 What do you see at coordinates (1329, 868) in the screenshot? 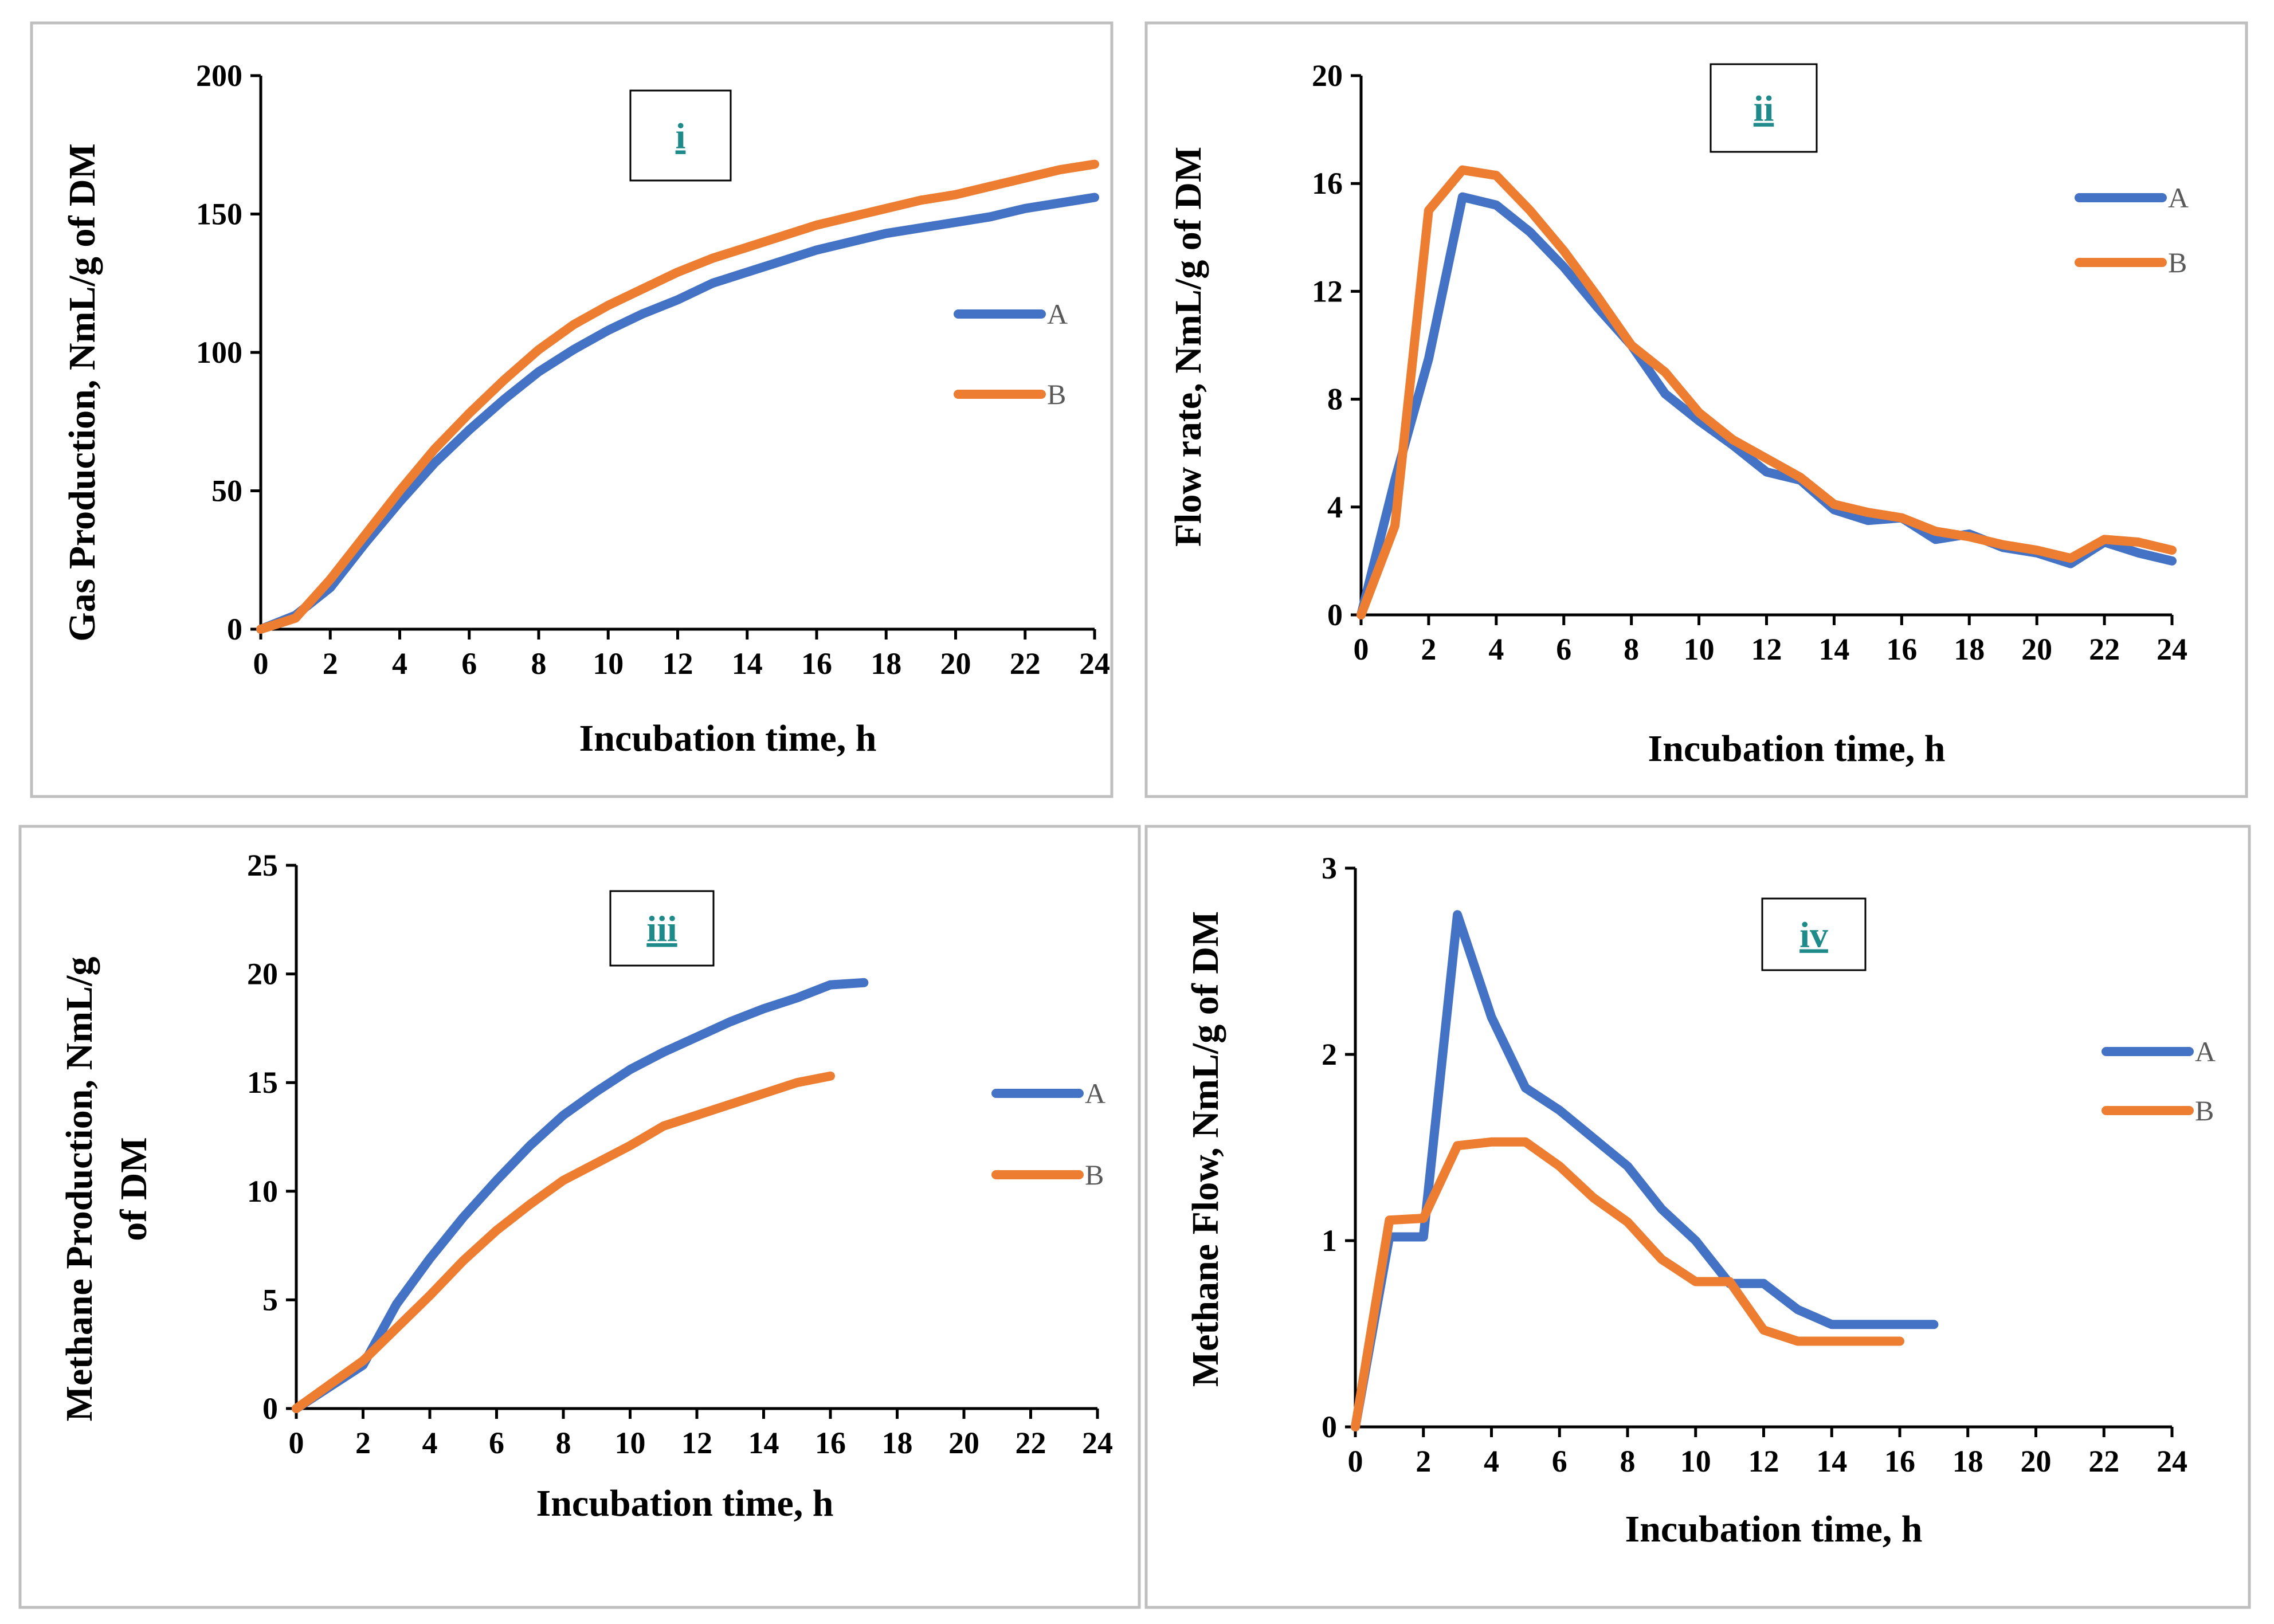
I see `y-tick-label: 3` at bounding box center [1329, 868].